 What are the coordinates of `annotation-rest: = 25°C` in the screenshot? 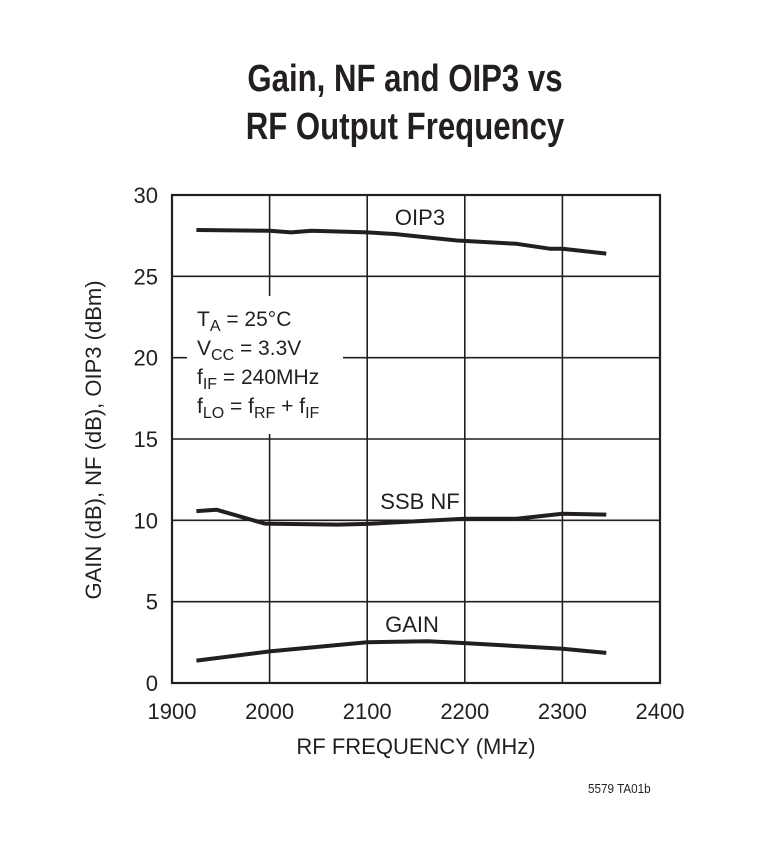 It's located at (256, 319).